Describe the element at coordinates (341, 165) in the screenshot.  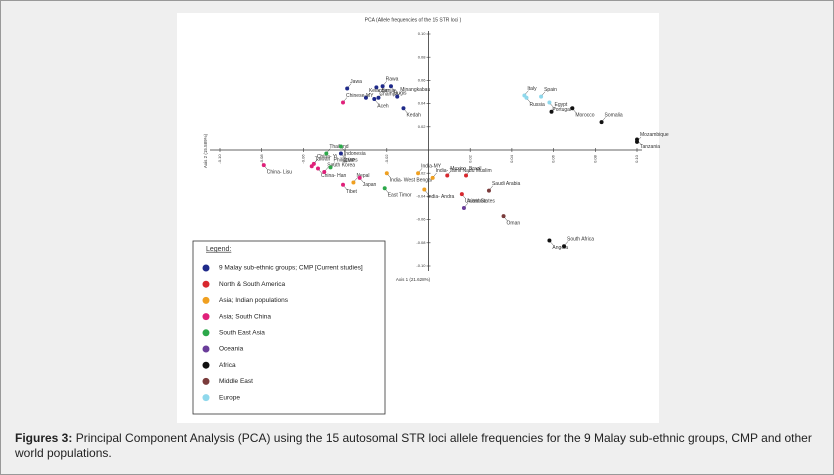
I see `point-label: South Korea` at that location.